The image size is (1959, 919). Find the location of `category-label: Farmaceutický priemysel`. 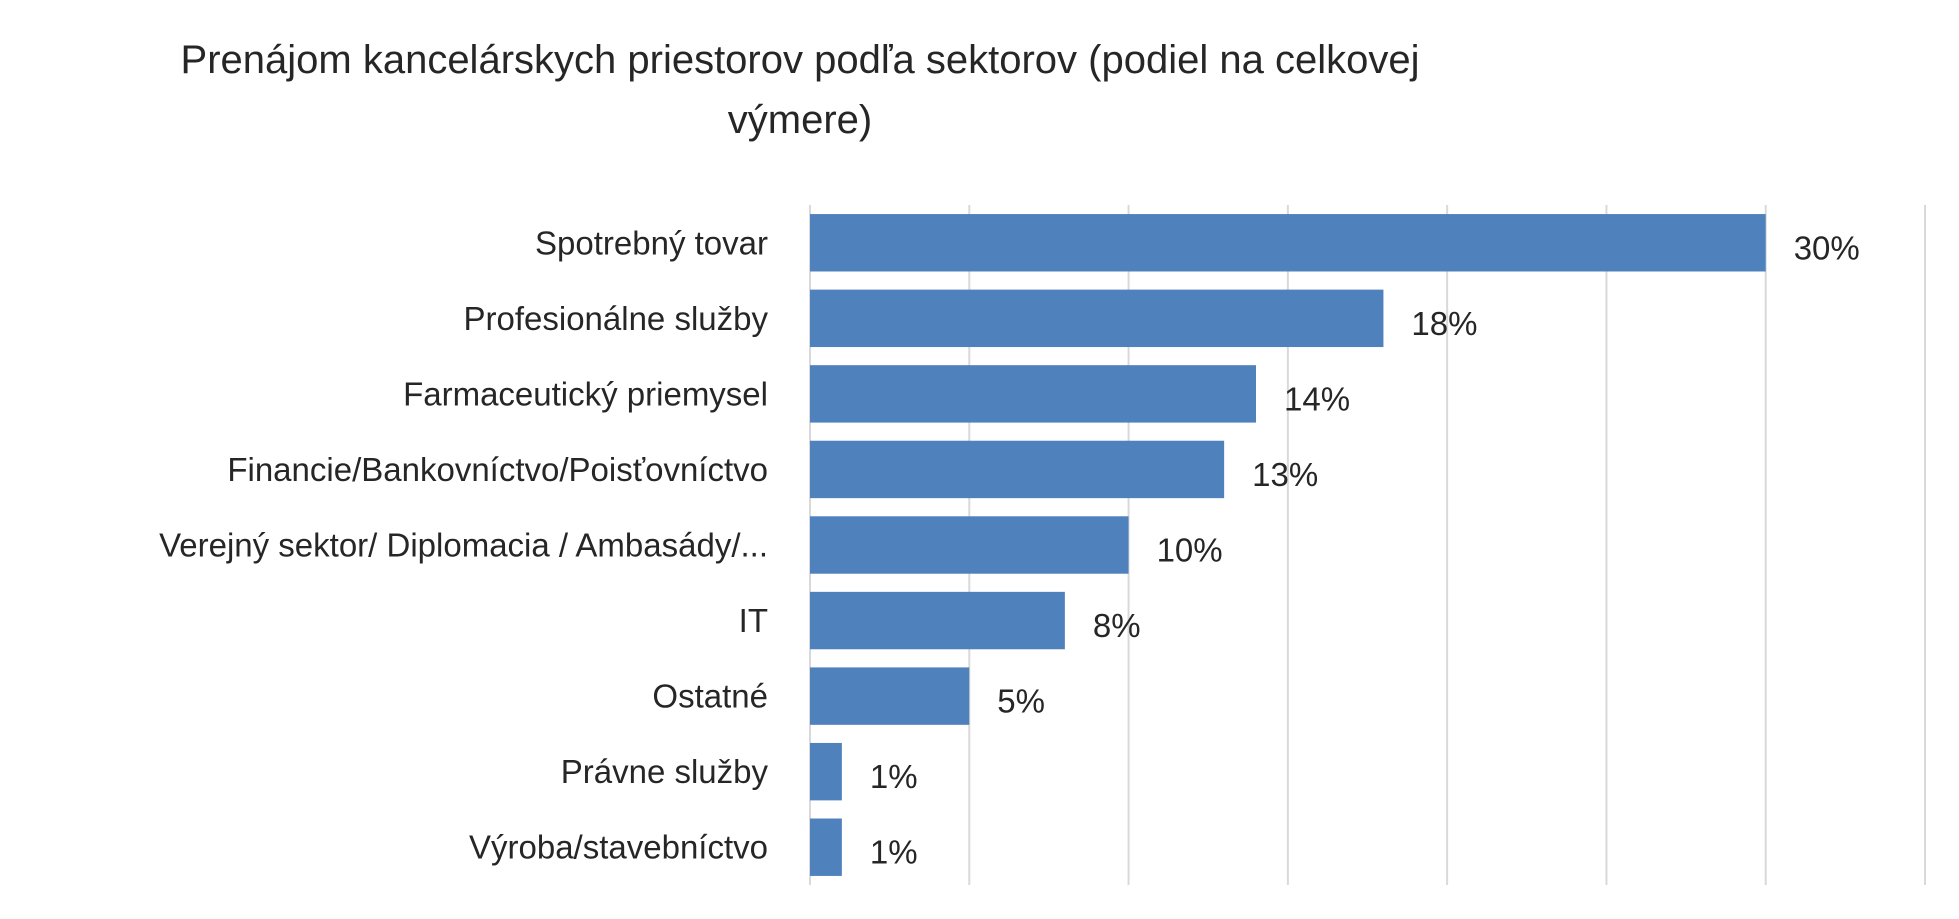

category-label: Farmaceutický priemysel is located at coordinates (585, 393).